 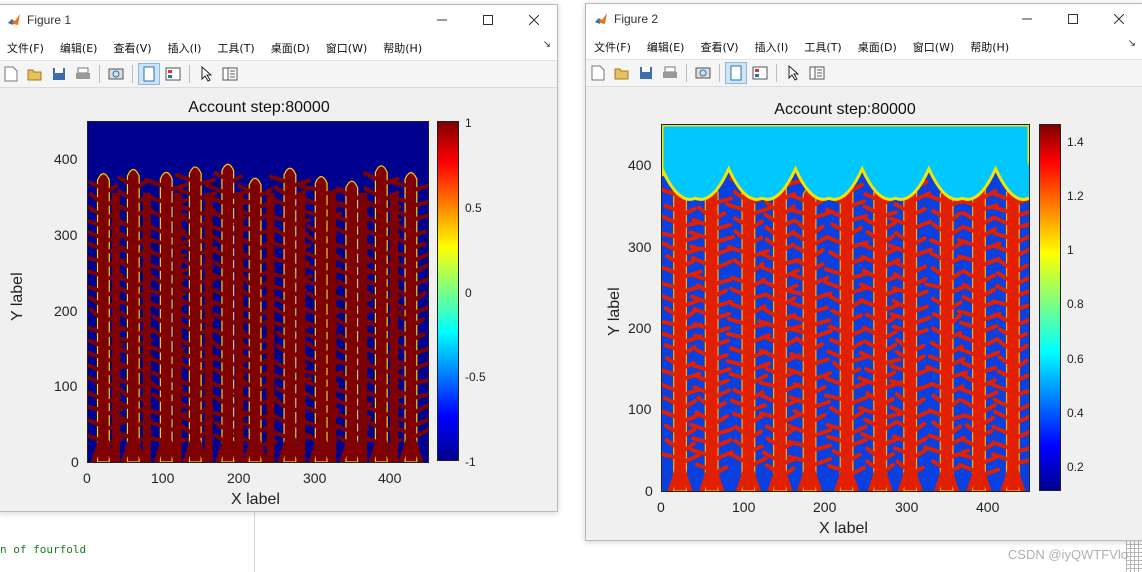 What do you see at coordinates (43, 549) in the screenshot?
I see `editor-code-line: n of fourfold` at bounding box center [43, 549].